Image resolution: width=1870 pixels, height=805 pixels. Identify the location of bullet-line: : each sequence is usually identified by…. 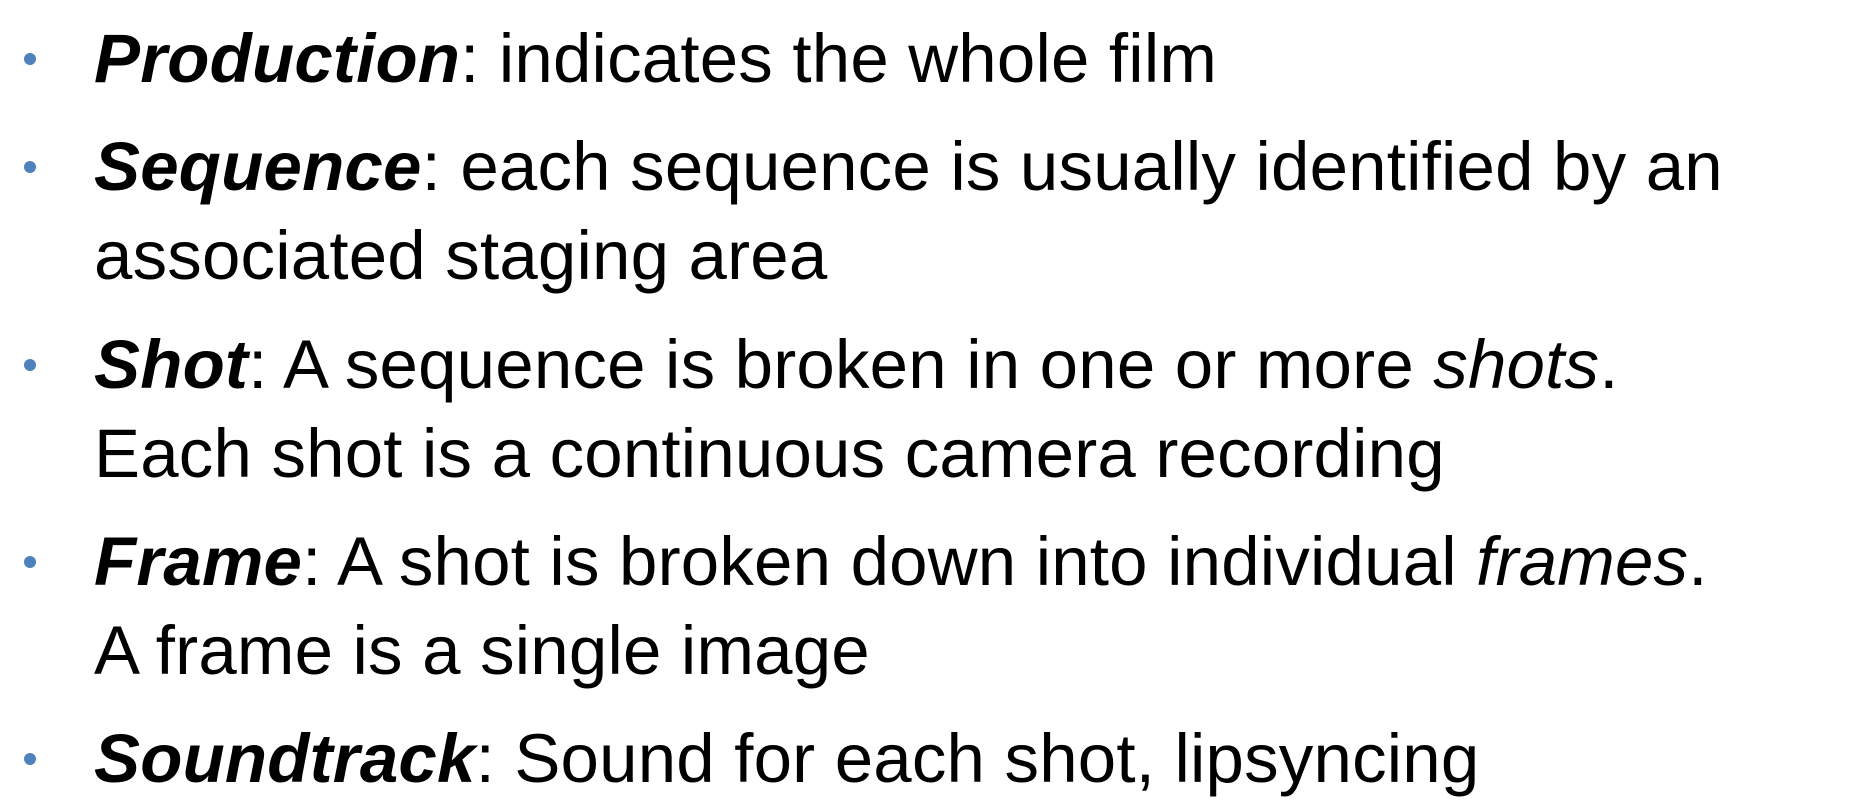
(1072, 166).